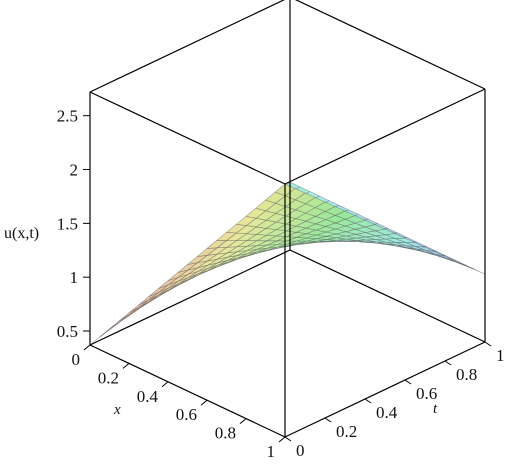 The width and height of the screenshot is (510, 469). I want to click on t-axis-title: t, so click(435, 409).